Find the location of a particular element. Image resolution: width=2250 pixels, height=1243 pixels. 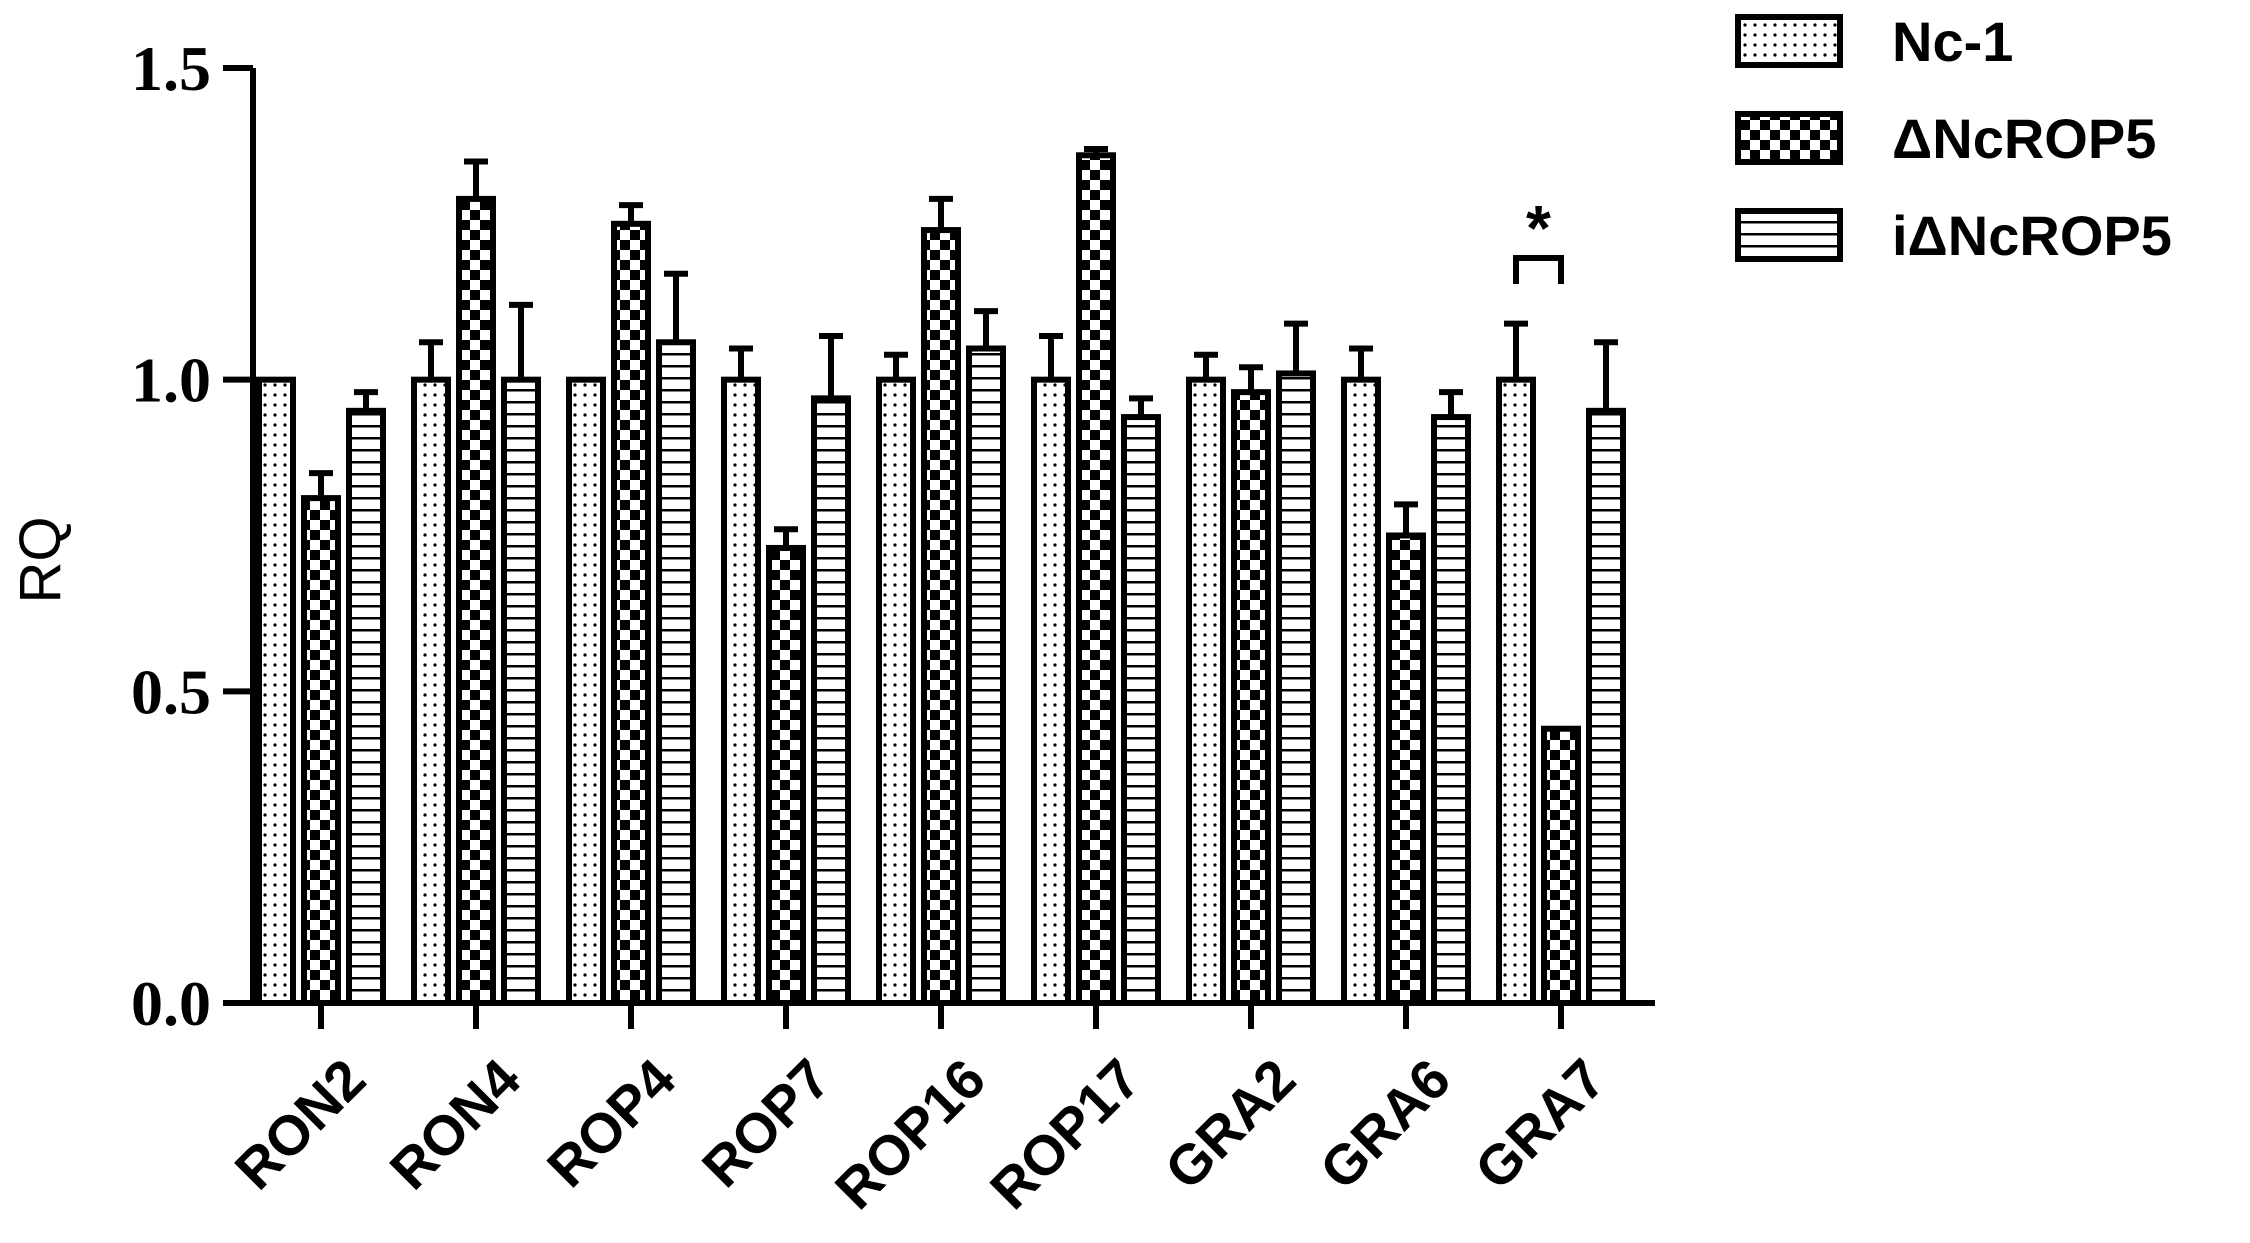

x-category-label: GRA6 is located at coordinates (1385, 1124).